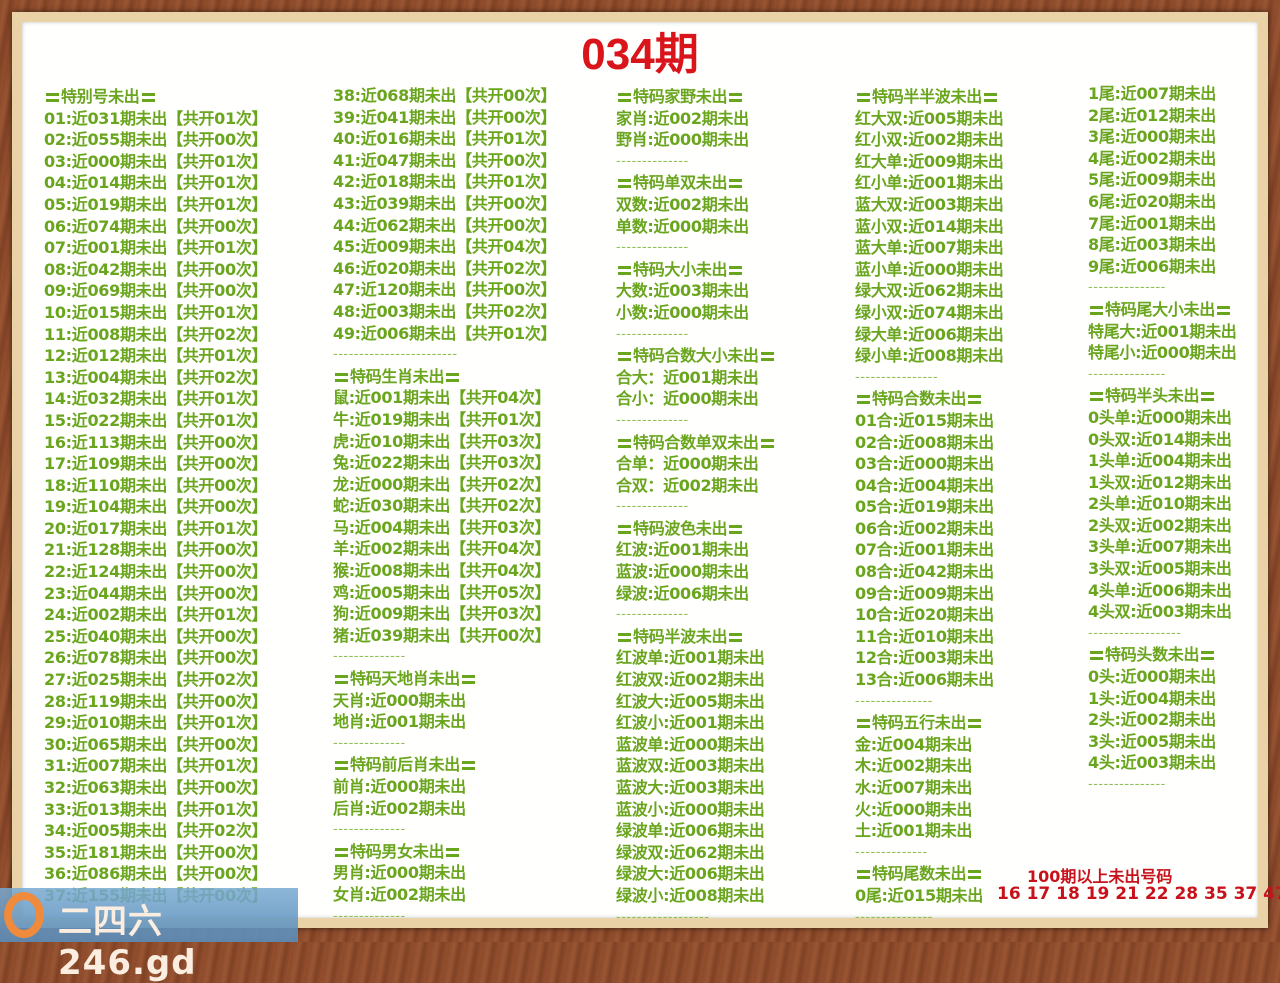 This screenshot has width=1280, height=983. I want to click on watermark: 二四六 246.gd, so click(149, 935).